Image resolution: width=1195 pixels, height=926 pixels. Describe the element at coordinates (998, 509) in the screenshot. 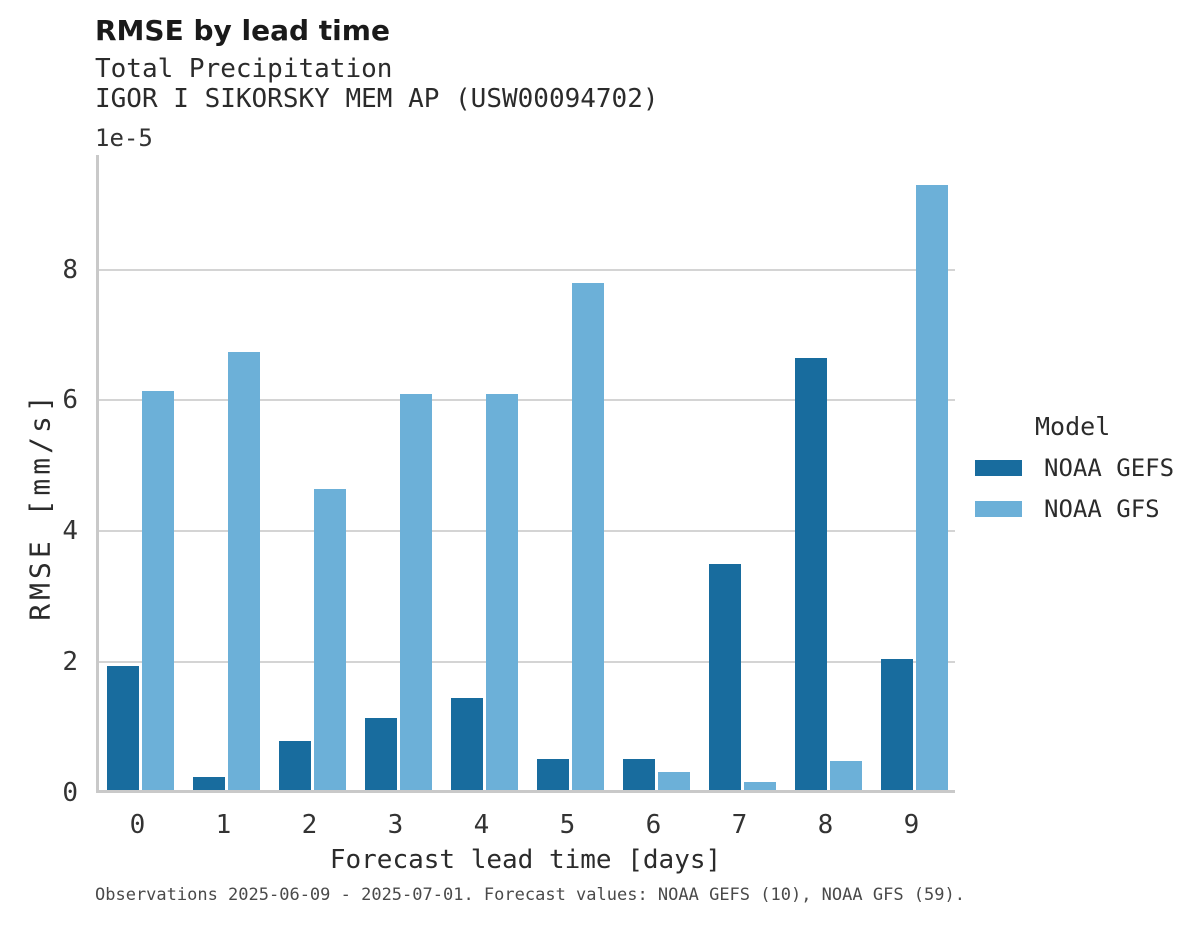

I see `legend-swatch-gfs` at that location.